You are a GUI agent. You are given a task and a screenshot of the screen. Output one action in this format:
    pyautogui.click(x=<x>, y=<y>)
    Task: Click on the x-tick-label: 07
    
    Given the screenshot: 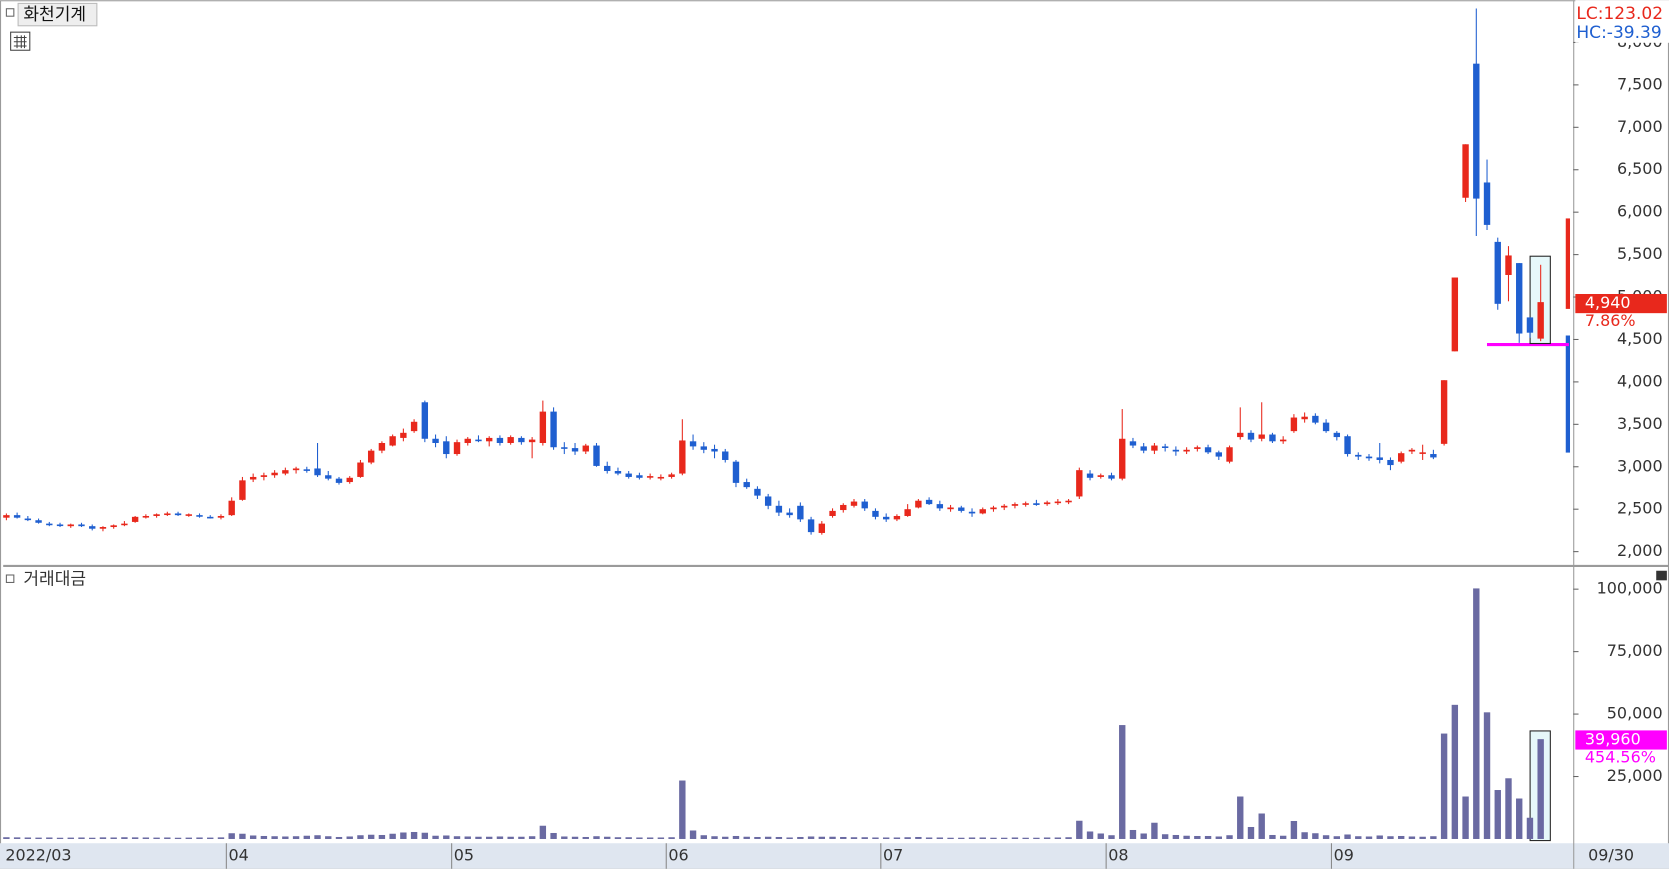 What is the action you would take?
    pyautogui.click(x=893, y=855)
    